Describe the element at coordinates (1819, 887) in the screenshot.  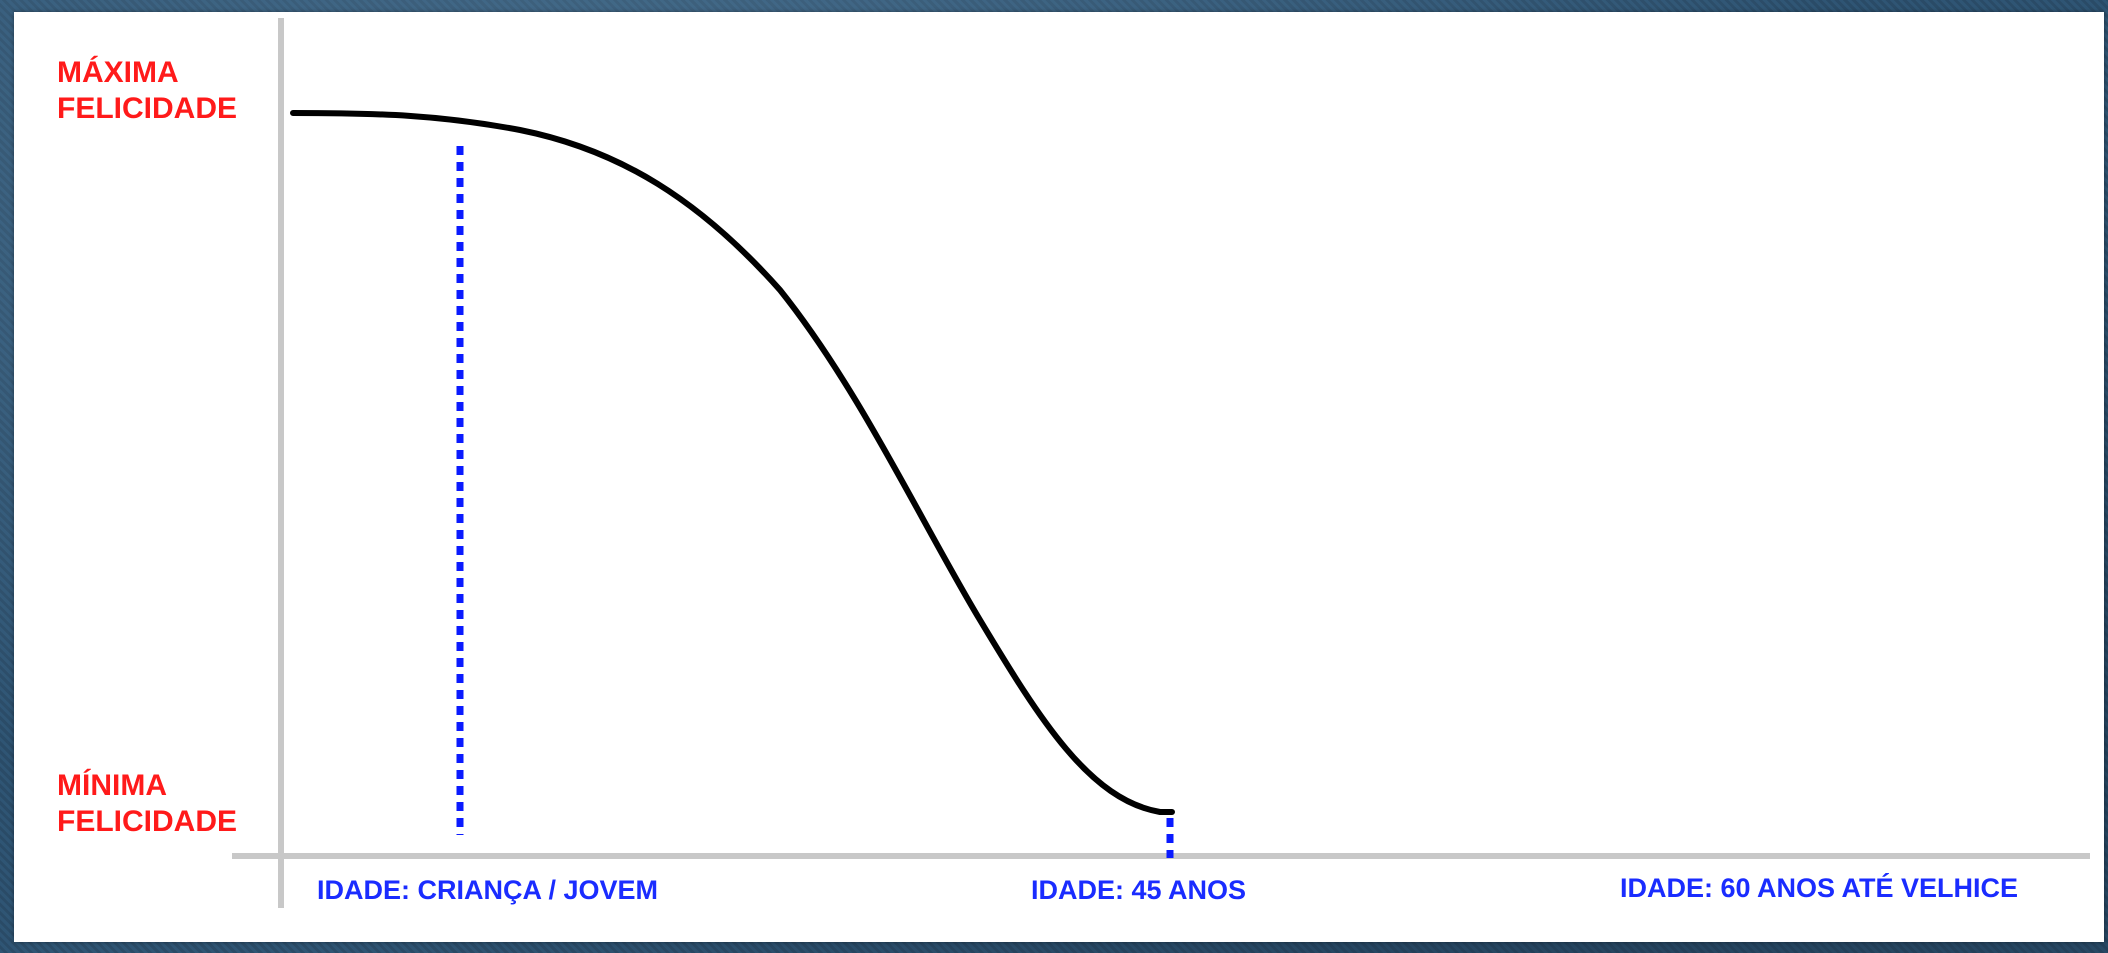
I see `age-60-label: IDADE: 60 ANOS ATÉ VELHICE` at that location.